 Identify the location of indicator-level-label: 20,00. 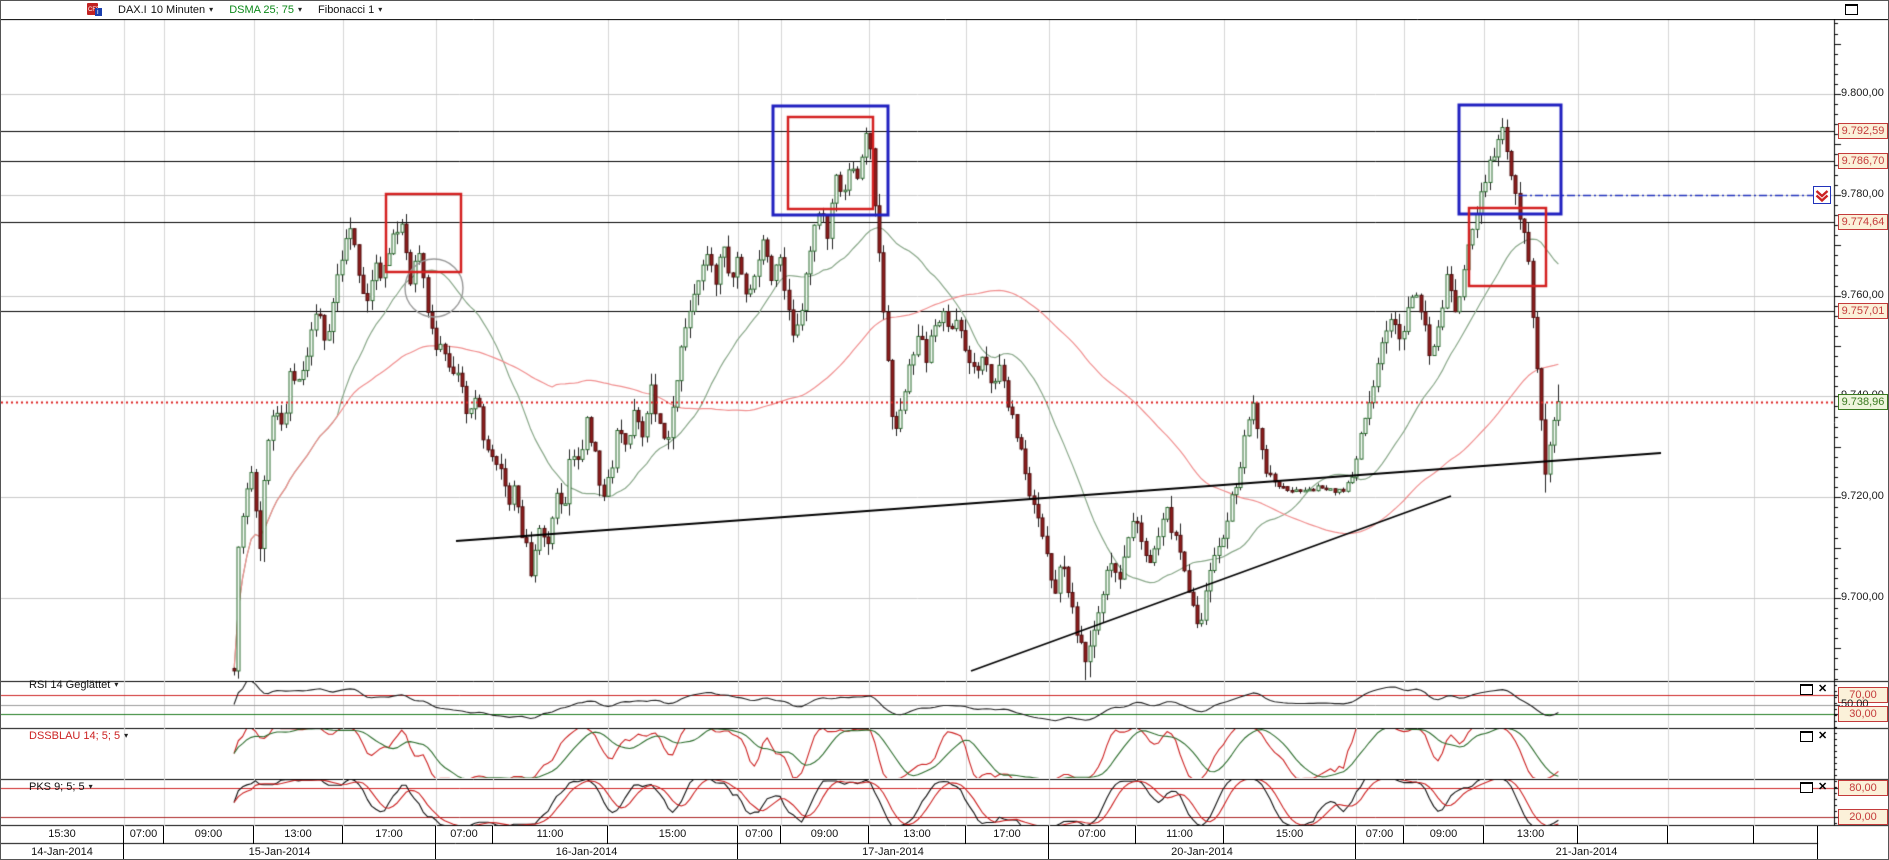
(1863, 817).